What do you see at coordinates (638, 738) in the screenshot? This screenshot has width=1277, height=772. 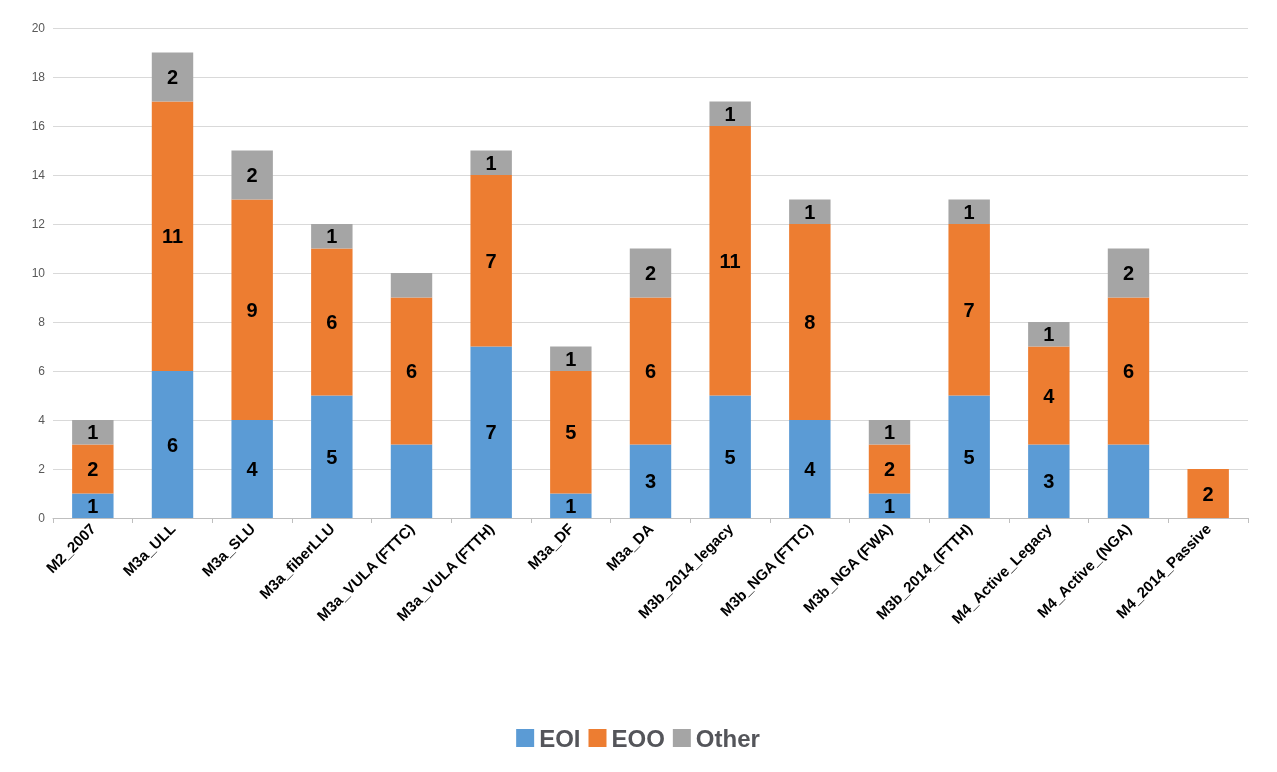 I see `legend-label: EOO` at bounding box center [638, 738].